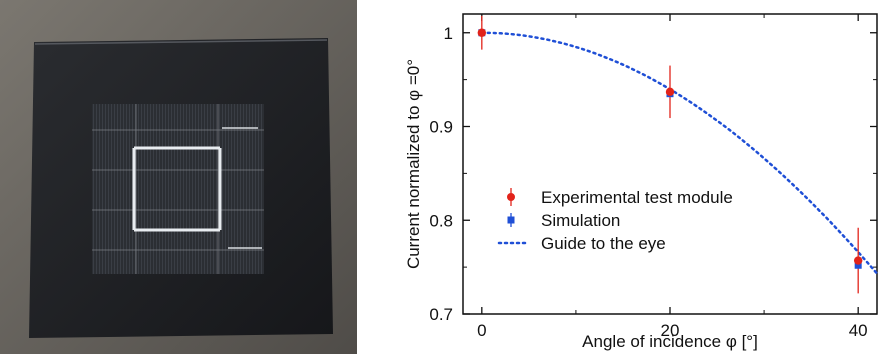 The image size is (885, 359). I want to click on legend-guide-label: Guide to the eye, so click(603, 243).